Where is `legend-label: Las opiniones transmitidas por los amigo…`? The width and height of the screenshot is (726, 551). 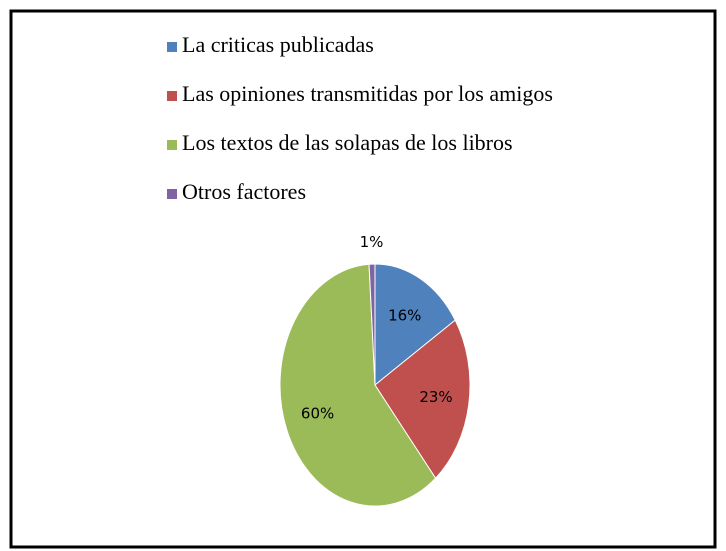
legend-label: Las opiniones transmitidas por los amigo… is located at coordinates (367, 93).